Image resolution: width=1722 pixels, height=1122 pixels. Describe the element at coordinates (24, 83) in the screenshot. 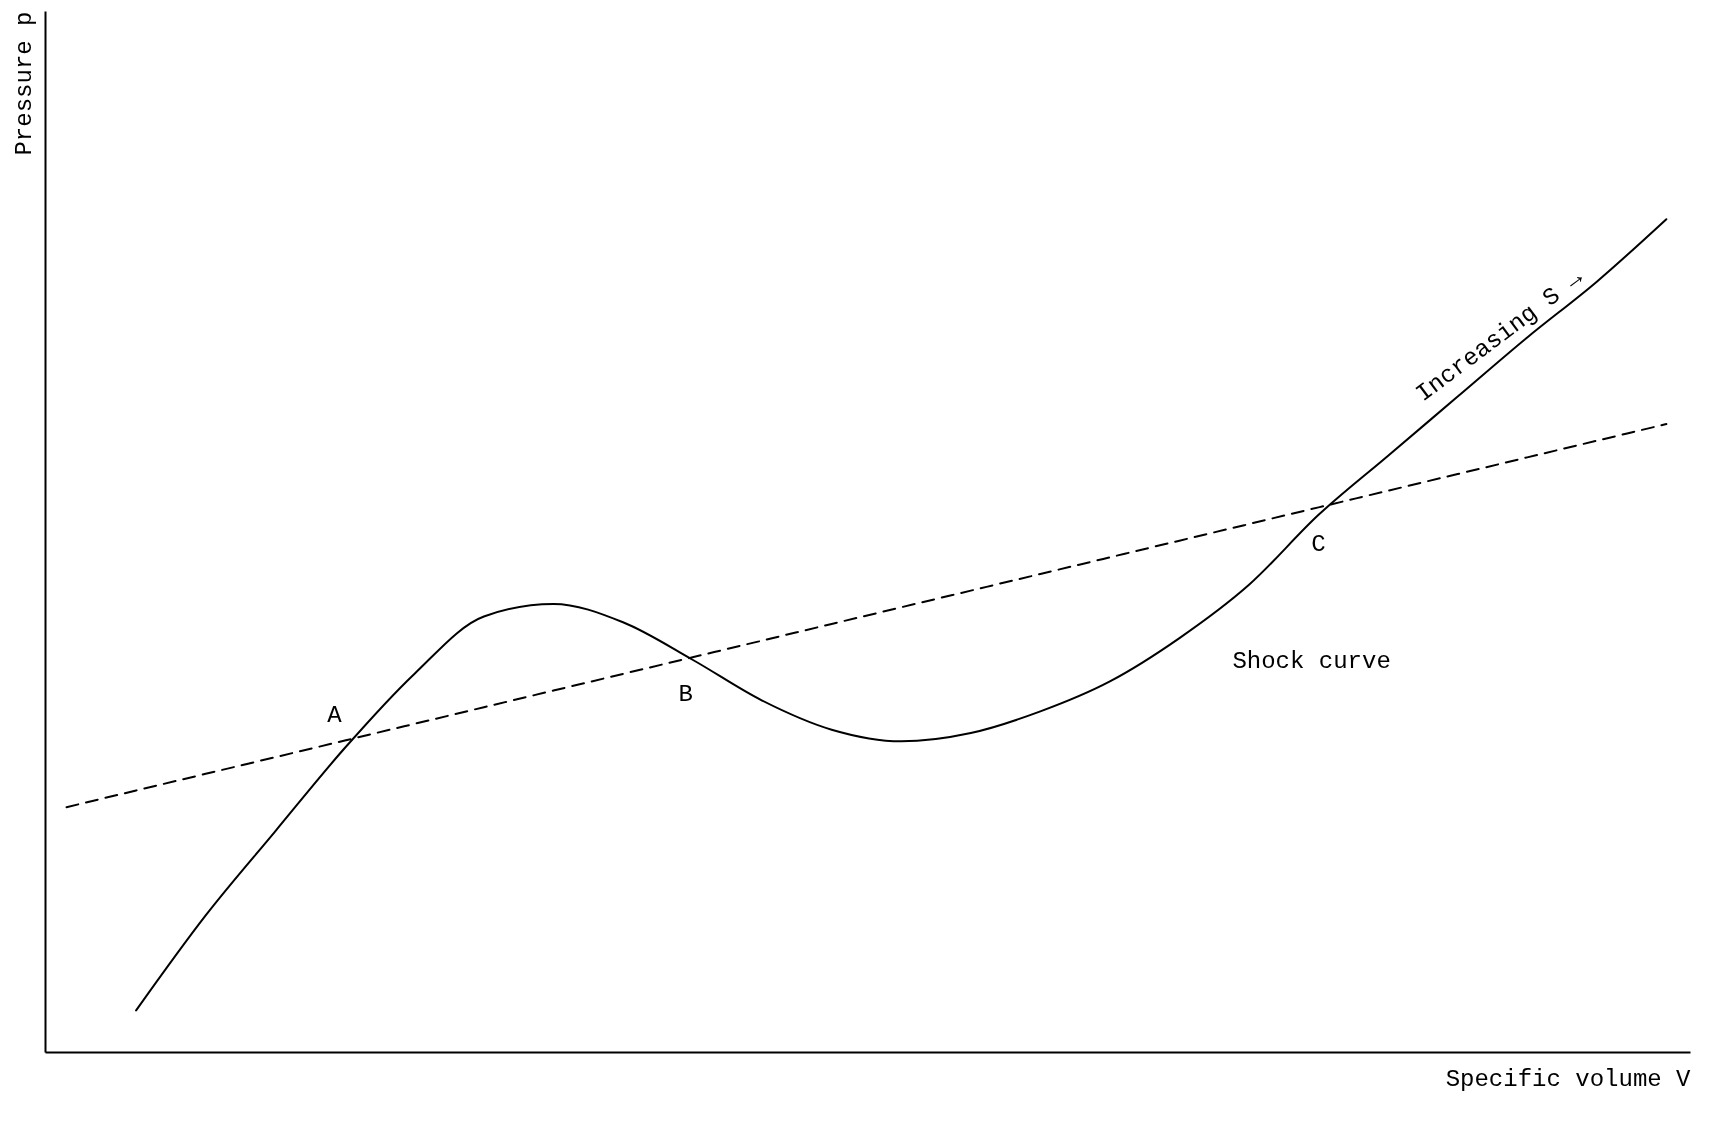

I see `y-axis-title: Pressure p` at that location.